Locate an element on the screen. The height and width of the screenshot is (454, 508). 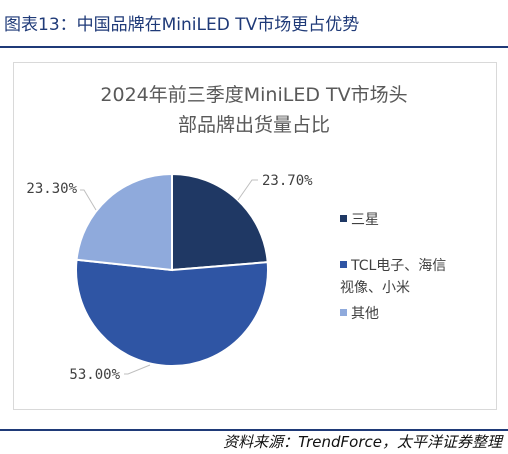
legend-label: 三星 is located at coordinates (365, 220).